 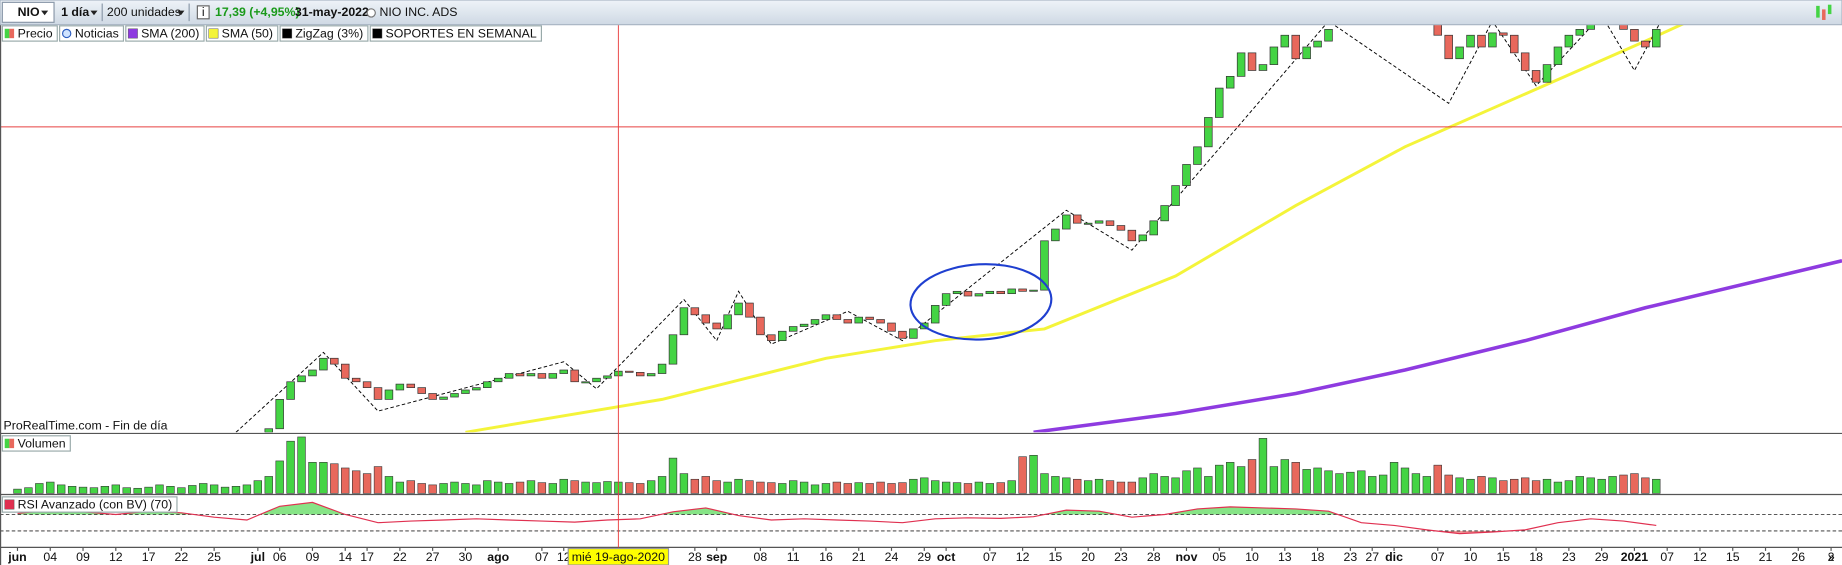 I want to click on info-icon, so click(x=203, y=12).